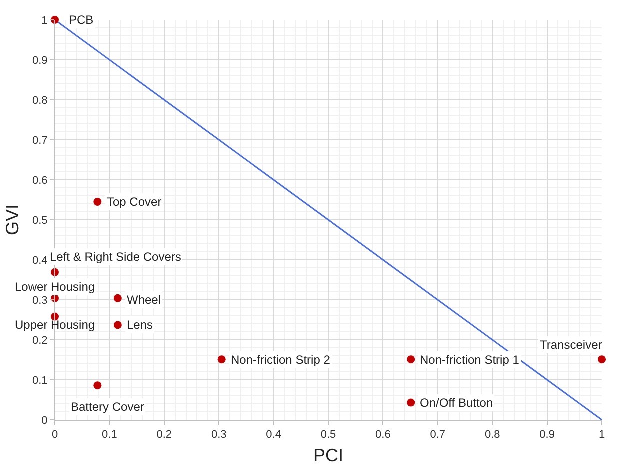  I want to click on y-tick-label: 0.8, so click(40, 100).